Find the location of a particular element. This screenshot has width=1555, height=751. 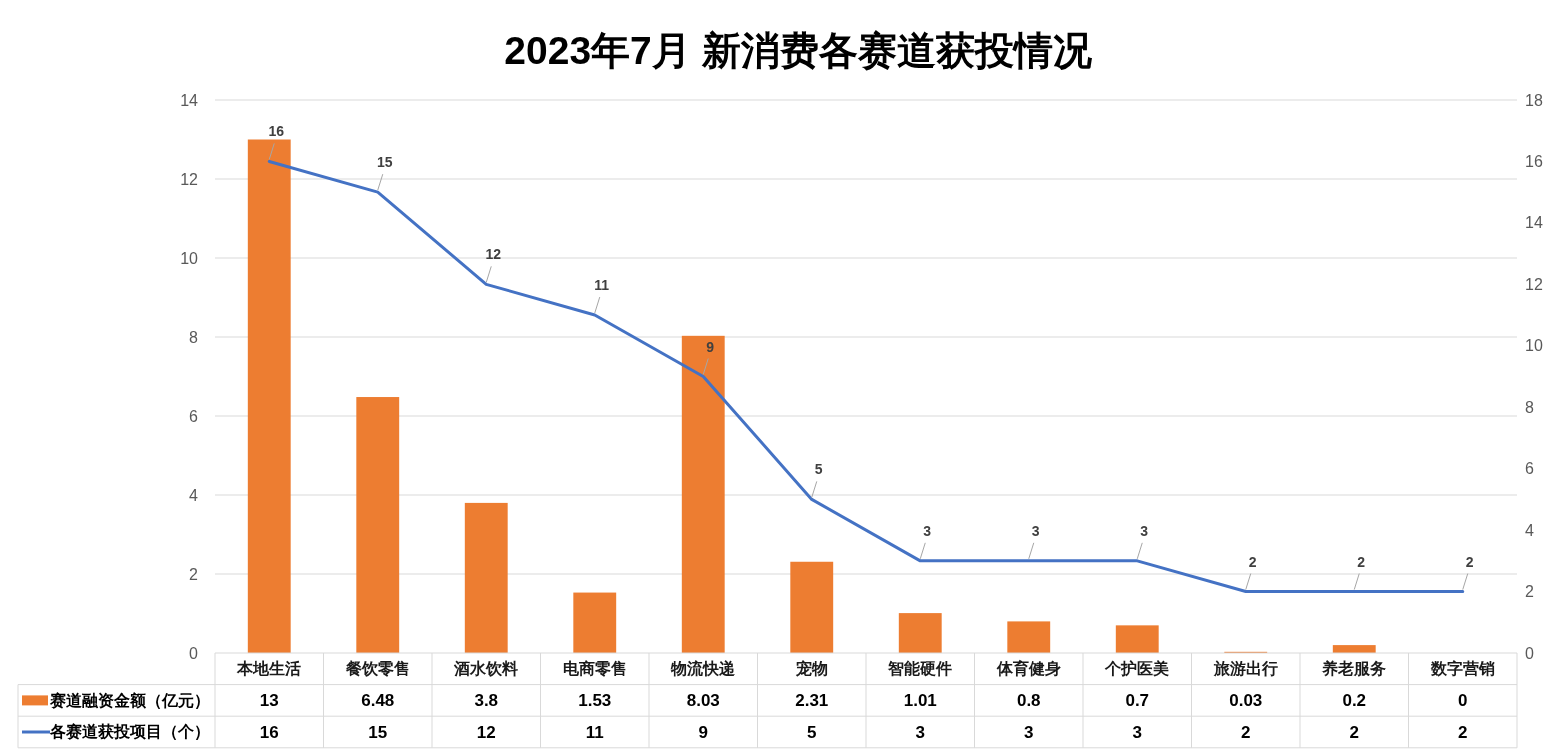

data-label: 9 is located at coordinates (703, 732).